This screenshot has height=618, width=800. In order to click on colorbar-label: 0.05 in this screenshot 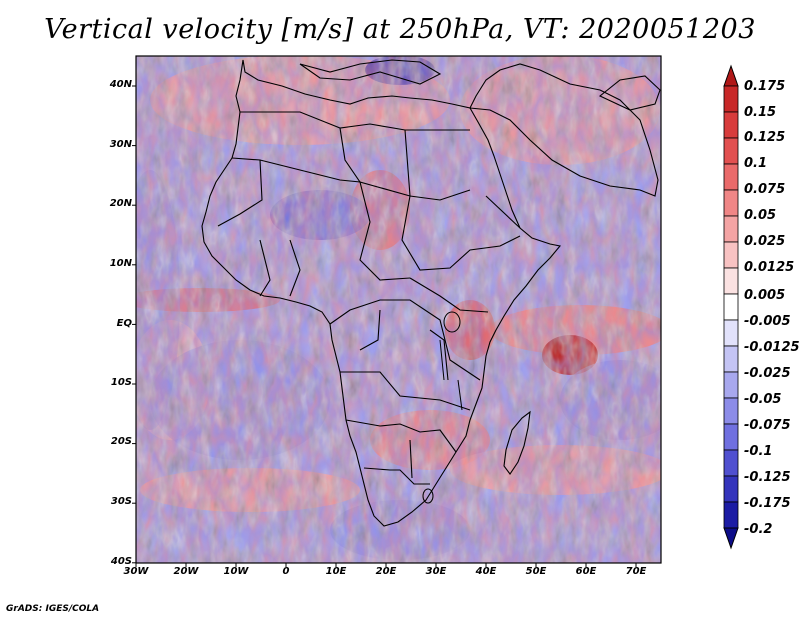, I will do `click(760, 215)`.